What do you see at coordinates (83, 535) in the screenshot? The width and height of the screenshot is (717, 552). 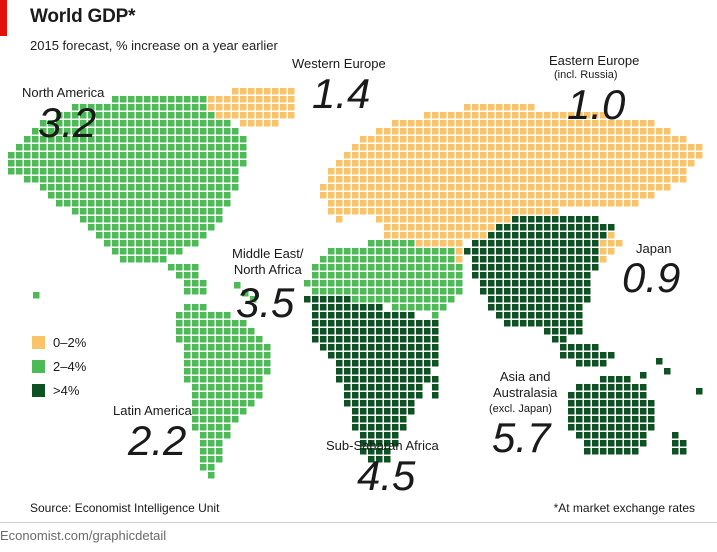 I see `website-link: Economist.com/graphicdetail` at bounding box center [83, 535].